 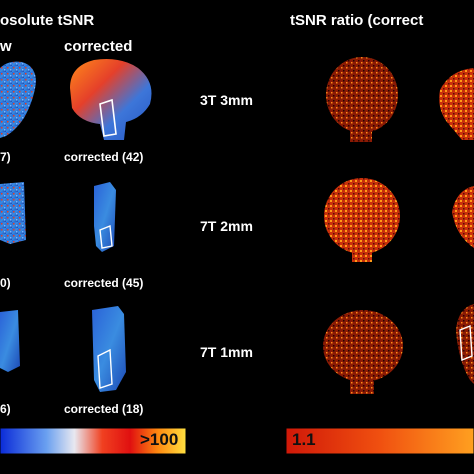 I want to click on caption-raw-row1: 7), so click(x=5, y=157).